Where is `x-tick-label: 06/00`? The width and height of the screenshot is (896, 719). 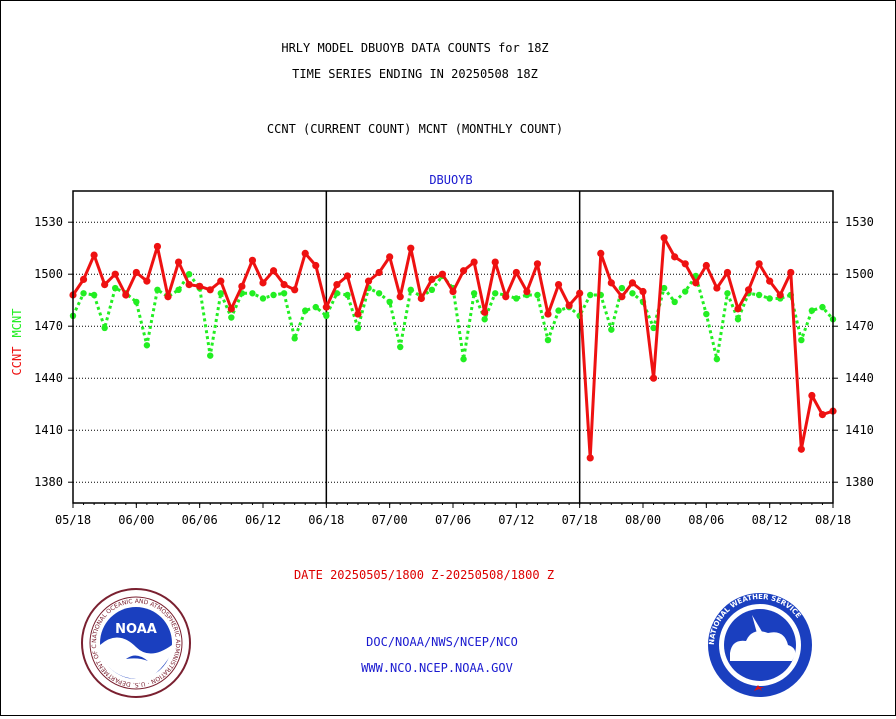
x-tick-label: 06/00 is located at coordinates (136, 520).